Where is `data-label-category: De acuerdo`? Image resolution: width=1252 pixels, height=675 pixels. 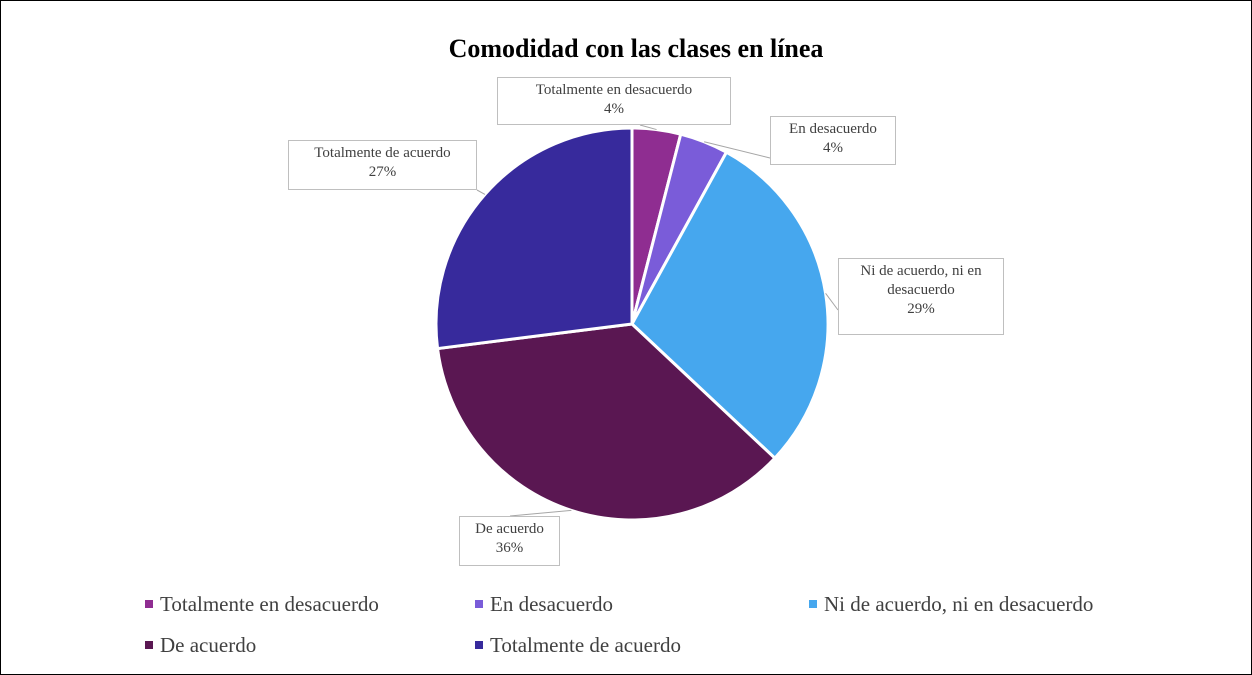 data-label-category: De acuerdo is located at coordinates (509, 529).